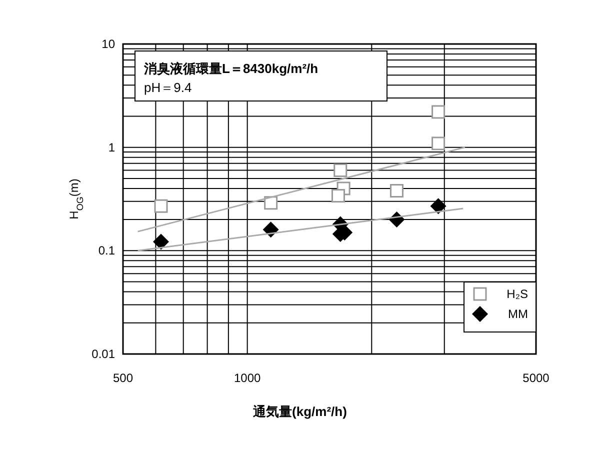  What do you see at coordinates (107, 251) in the screenshot?
I see `y-tick-label: 0.1` at bounding box center [107, 251].